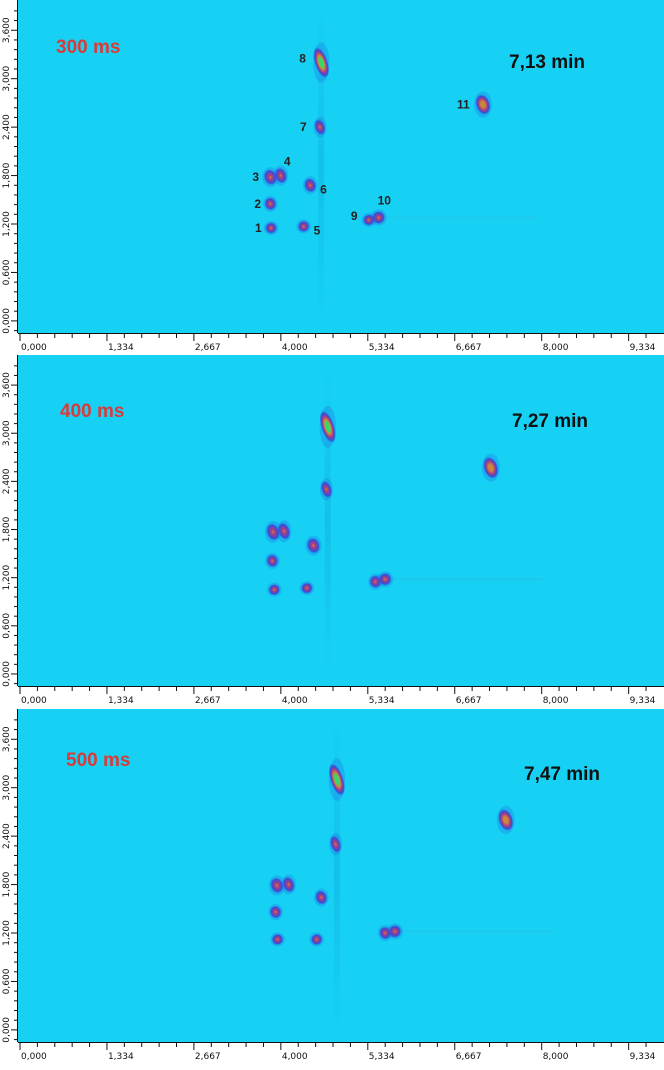 This screenshot has width=664, height=1070. What do you see at coordinates (92, 411) in the screenshot?
I see `panel-title: 400 ms` at bounding box center [92, 411].